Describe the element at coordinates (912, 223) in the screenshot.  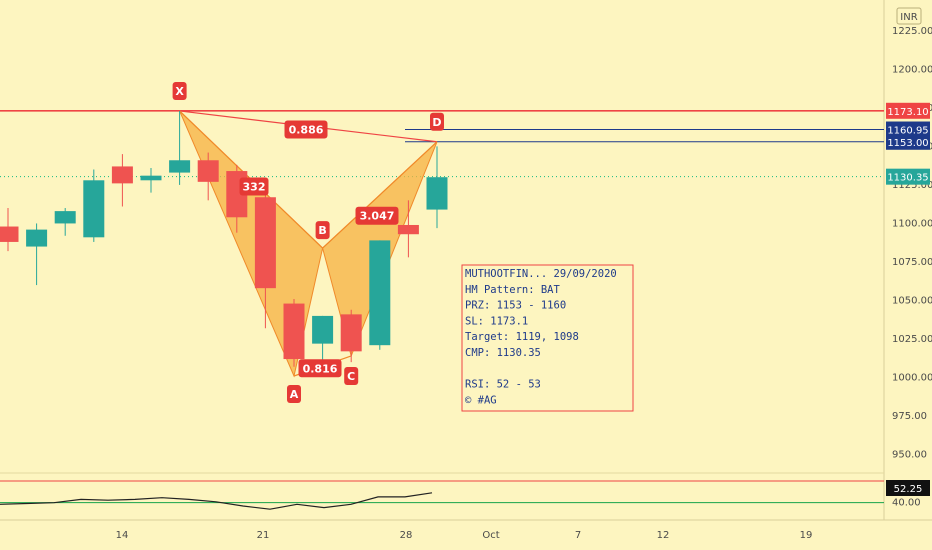
I see `price-tick-5: 1100.00` at that location.